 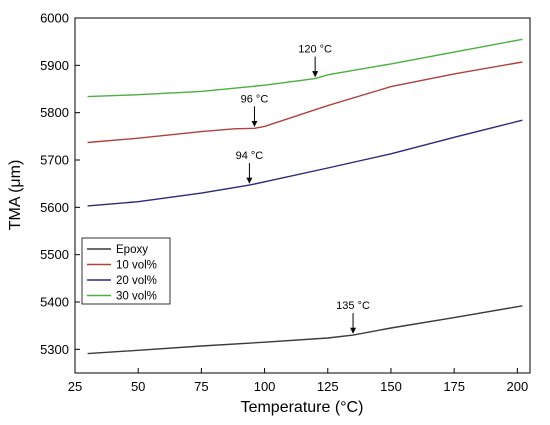 I want to click on y-tick-label: 5500, so click(x=54, y=254).